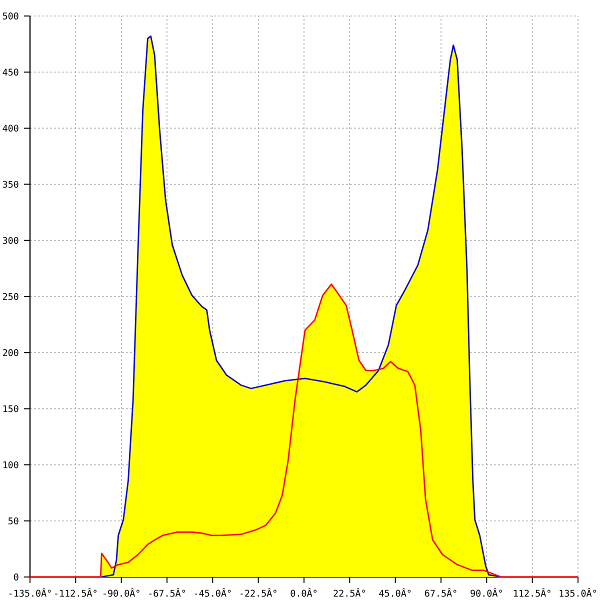 This screenshot has height=600, width=600. I want to click on y-tick-label: 100, so click(10, 464).